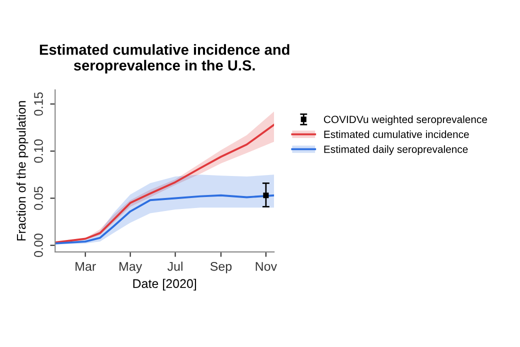  Describe the element at coordinates (174, 266) in the screenshot. I see `x-tick-label: Jul` at that location.